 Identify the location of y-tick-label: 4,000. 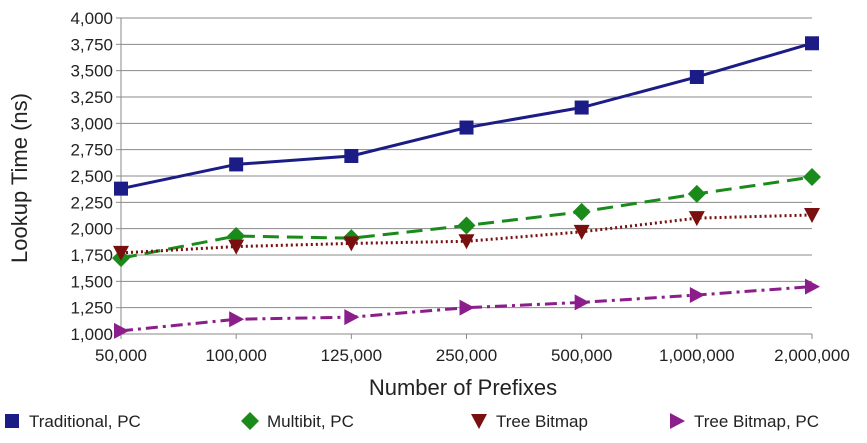
(91, 18).